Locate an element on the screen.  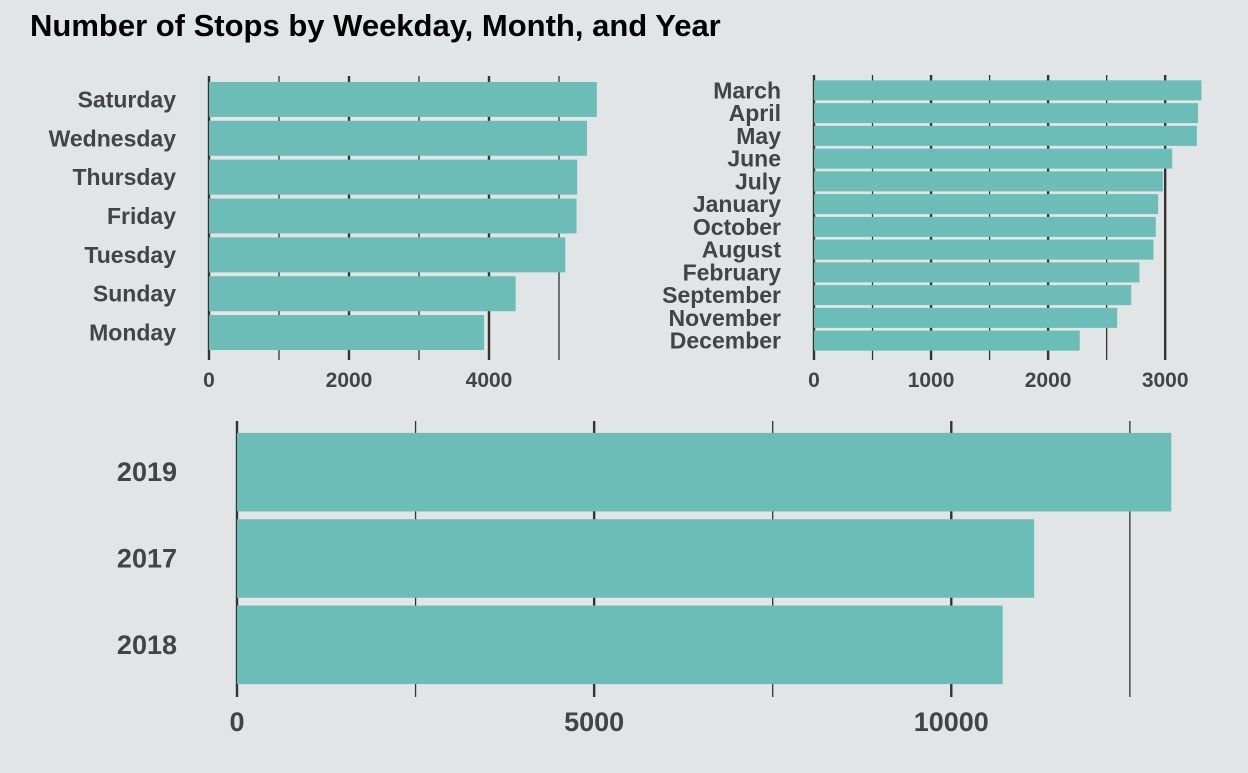
tick-label: 1000 is located at coordinates (931, 380).